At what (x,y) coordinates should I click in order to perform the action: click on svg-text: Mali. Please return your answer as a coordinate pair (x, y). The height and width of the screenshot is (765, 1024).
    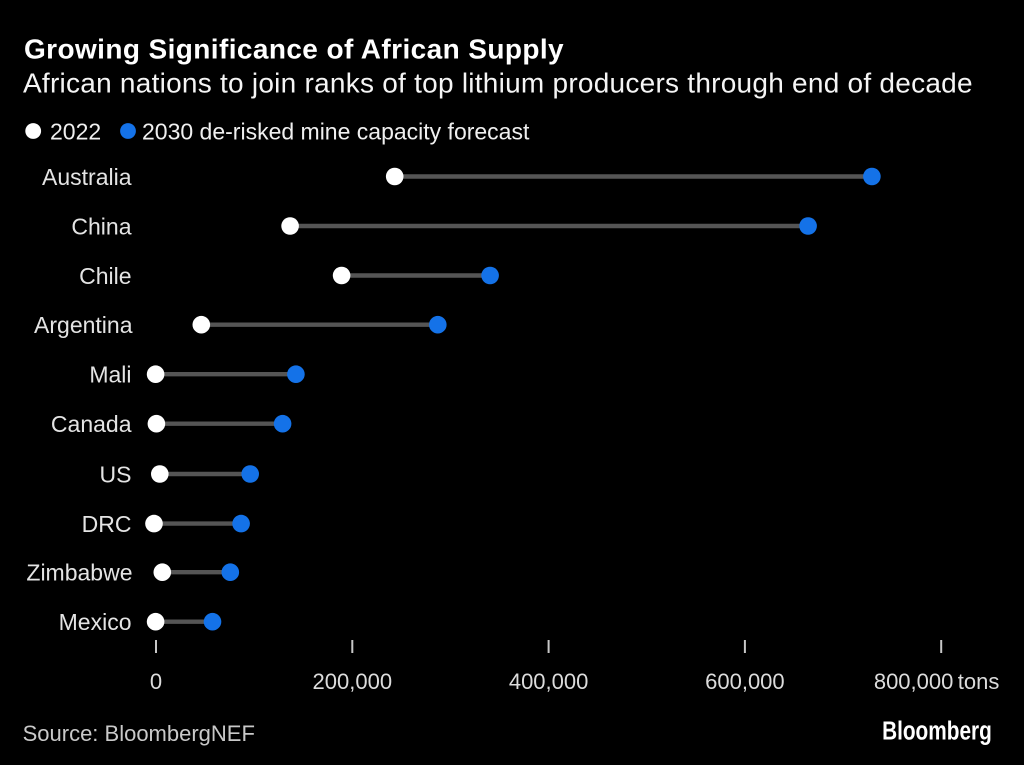
    Looking at the image, I should click on (110, 375).